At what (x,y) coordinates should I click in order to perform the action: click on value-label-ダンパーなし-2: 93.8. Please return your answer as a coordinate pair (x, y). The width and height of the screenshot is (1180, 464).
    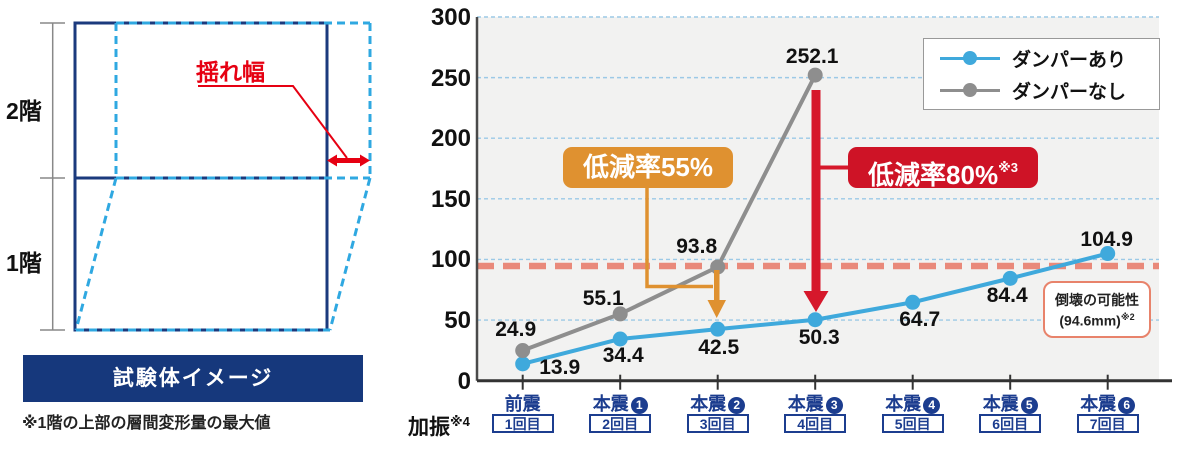
    Looking at the image, I should click on (697, 246).